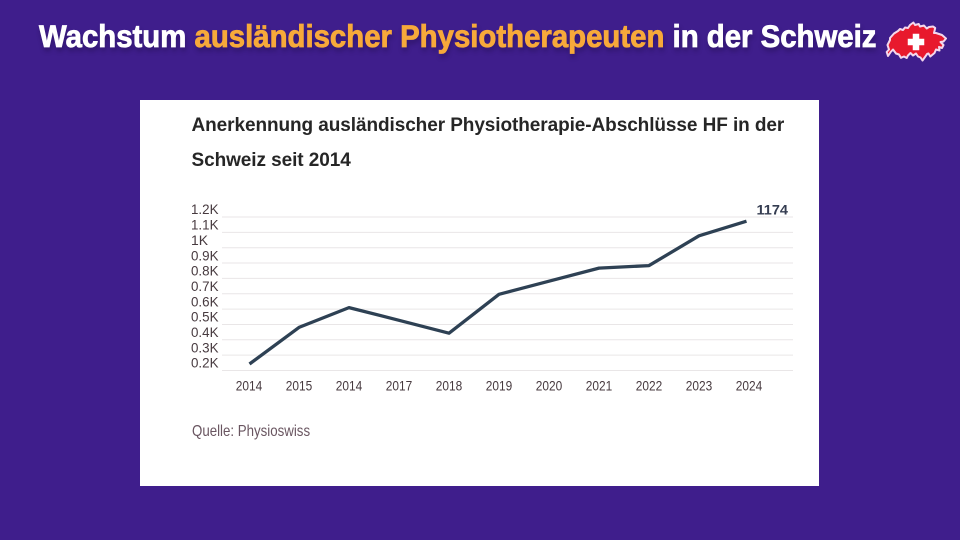  What do you see at coordinates (649, 386) in the screenshot?
I see `svg-text: 2022` at bounding box center [649, 386].